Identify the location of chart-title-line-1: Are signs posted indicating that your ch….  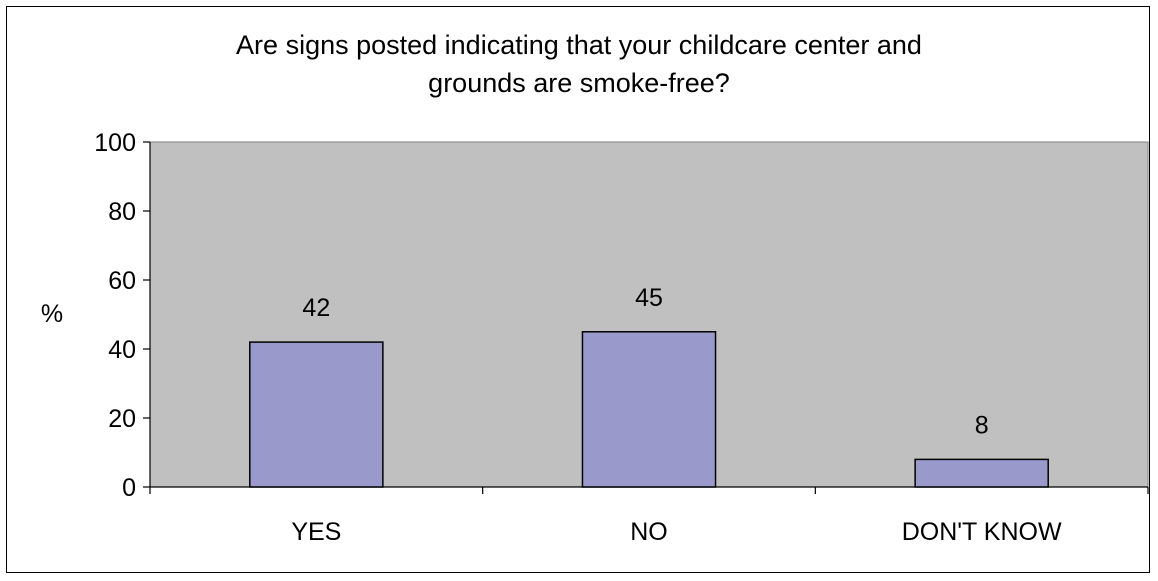
(579, 45).